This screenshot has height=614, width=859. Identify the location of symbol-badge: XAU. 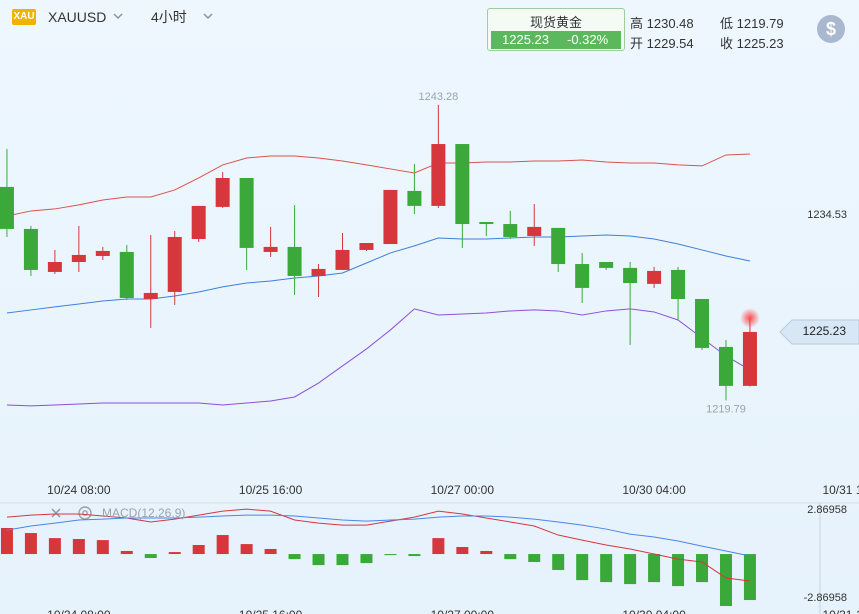
(24, 17).